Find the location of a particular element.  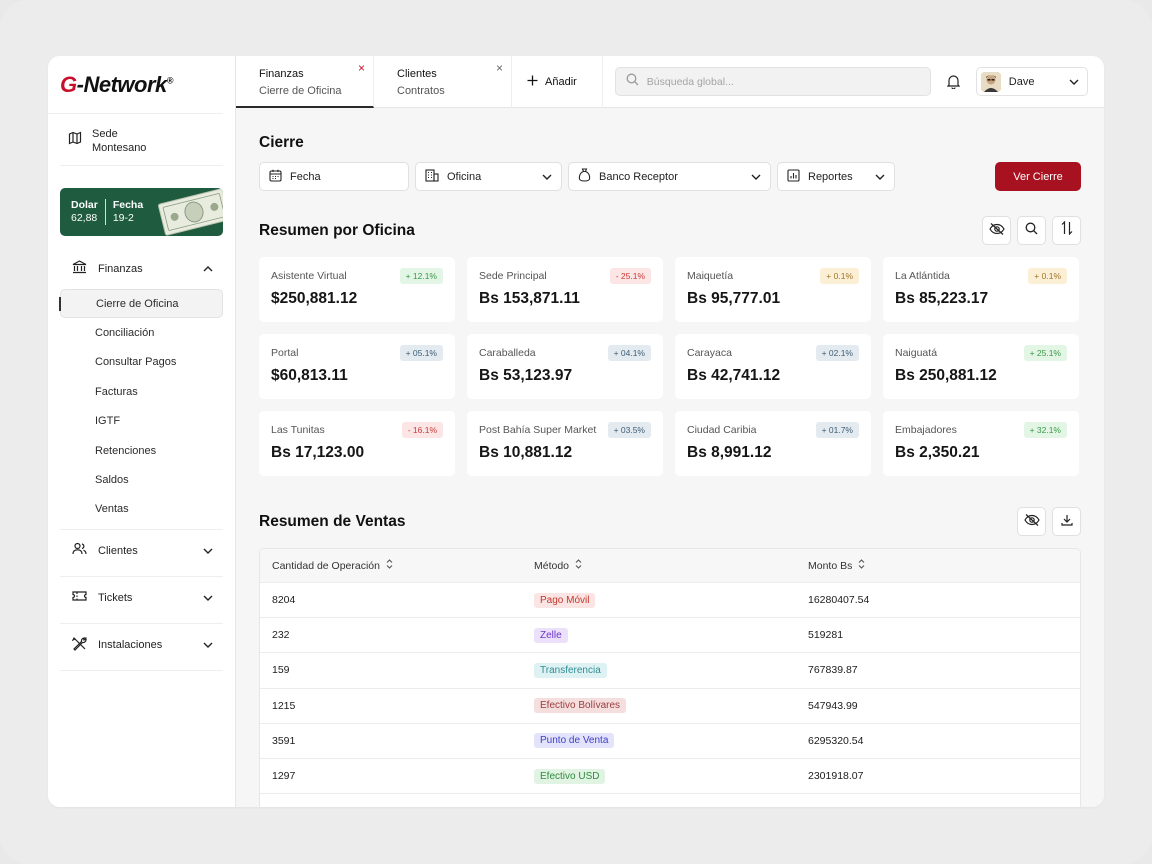

download-button is located at coordinates (1066, 521).